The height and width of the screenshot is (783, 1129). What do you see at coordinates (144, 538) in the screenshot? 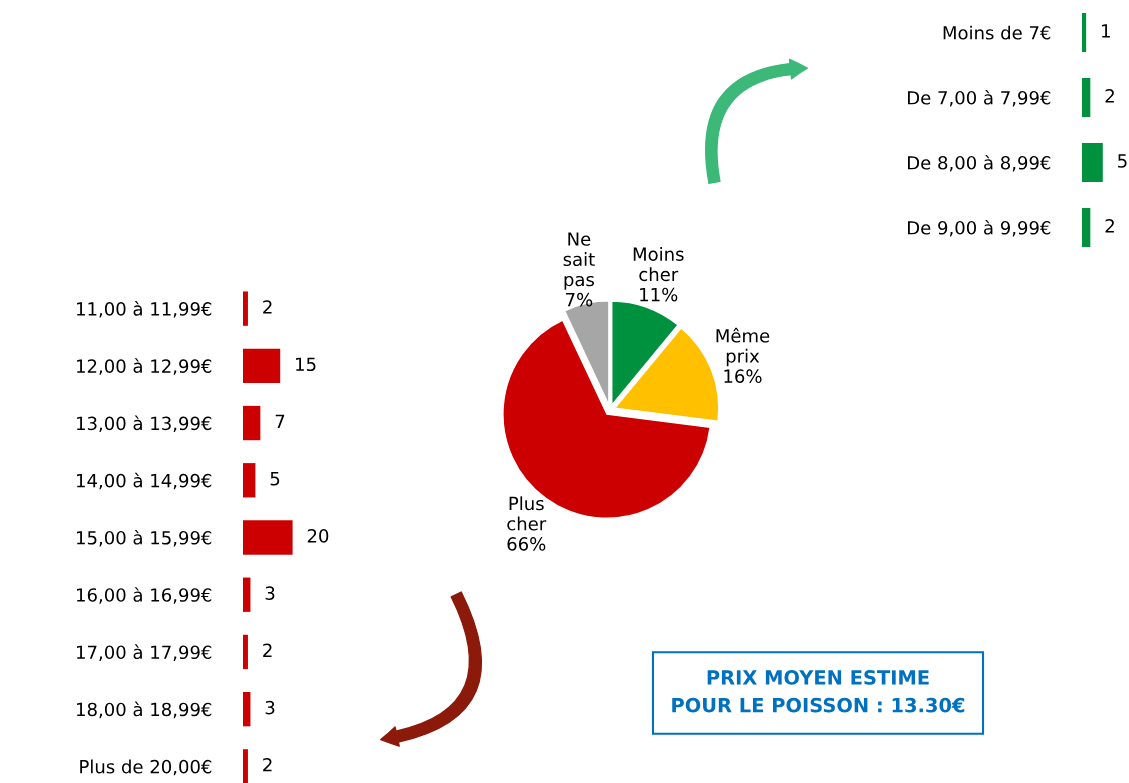
I see `y-tick-label: 15,00 à 15,99€` at bounding box center [144, 538].